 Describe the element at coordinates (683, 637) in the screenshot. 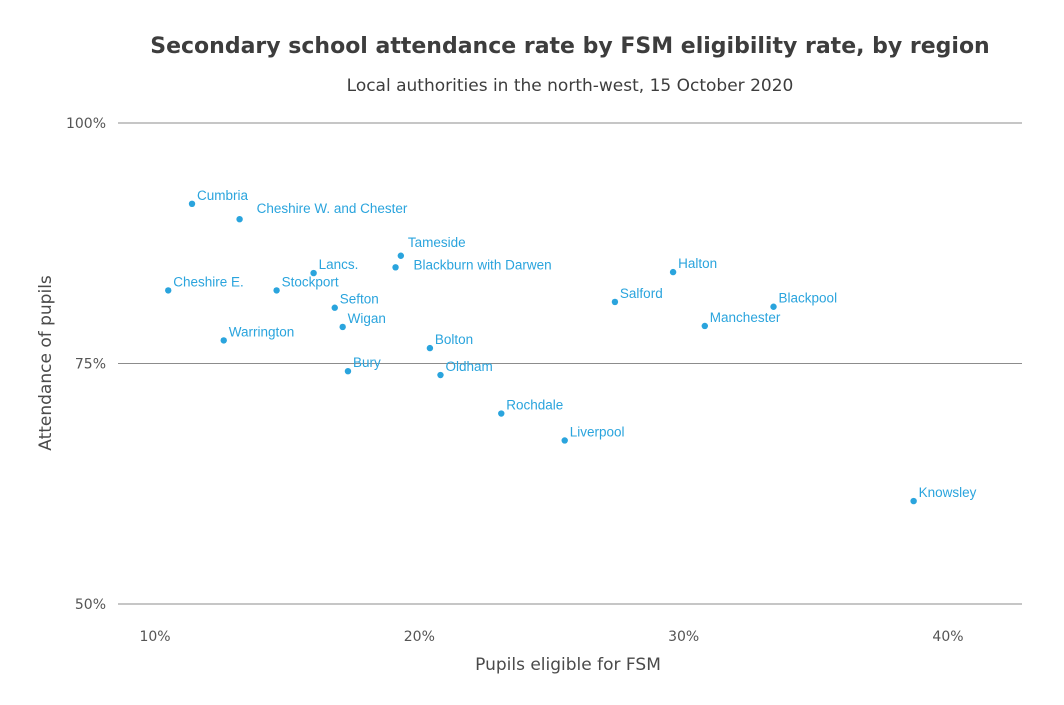

I see `x-tick-label: 30%` at that location.